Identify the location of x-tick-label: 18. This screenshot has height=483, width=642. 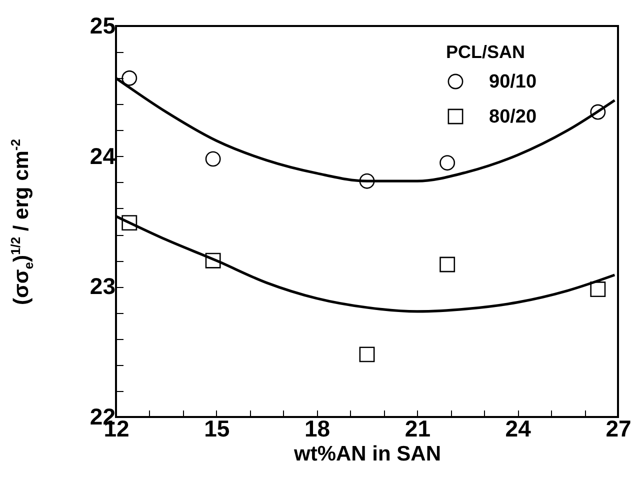
(317, 429).